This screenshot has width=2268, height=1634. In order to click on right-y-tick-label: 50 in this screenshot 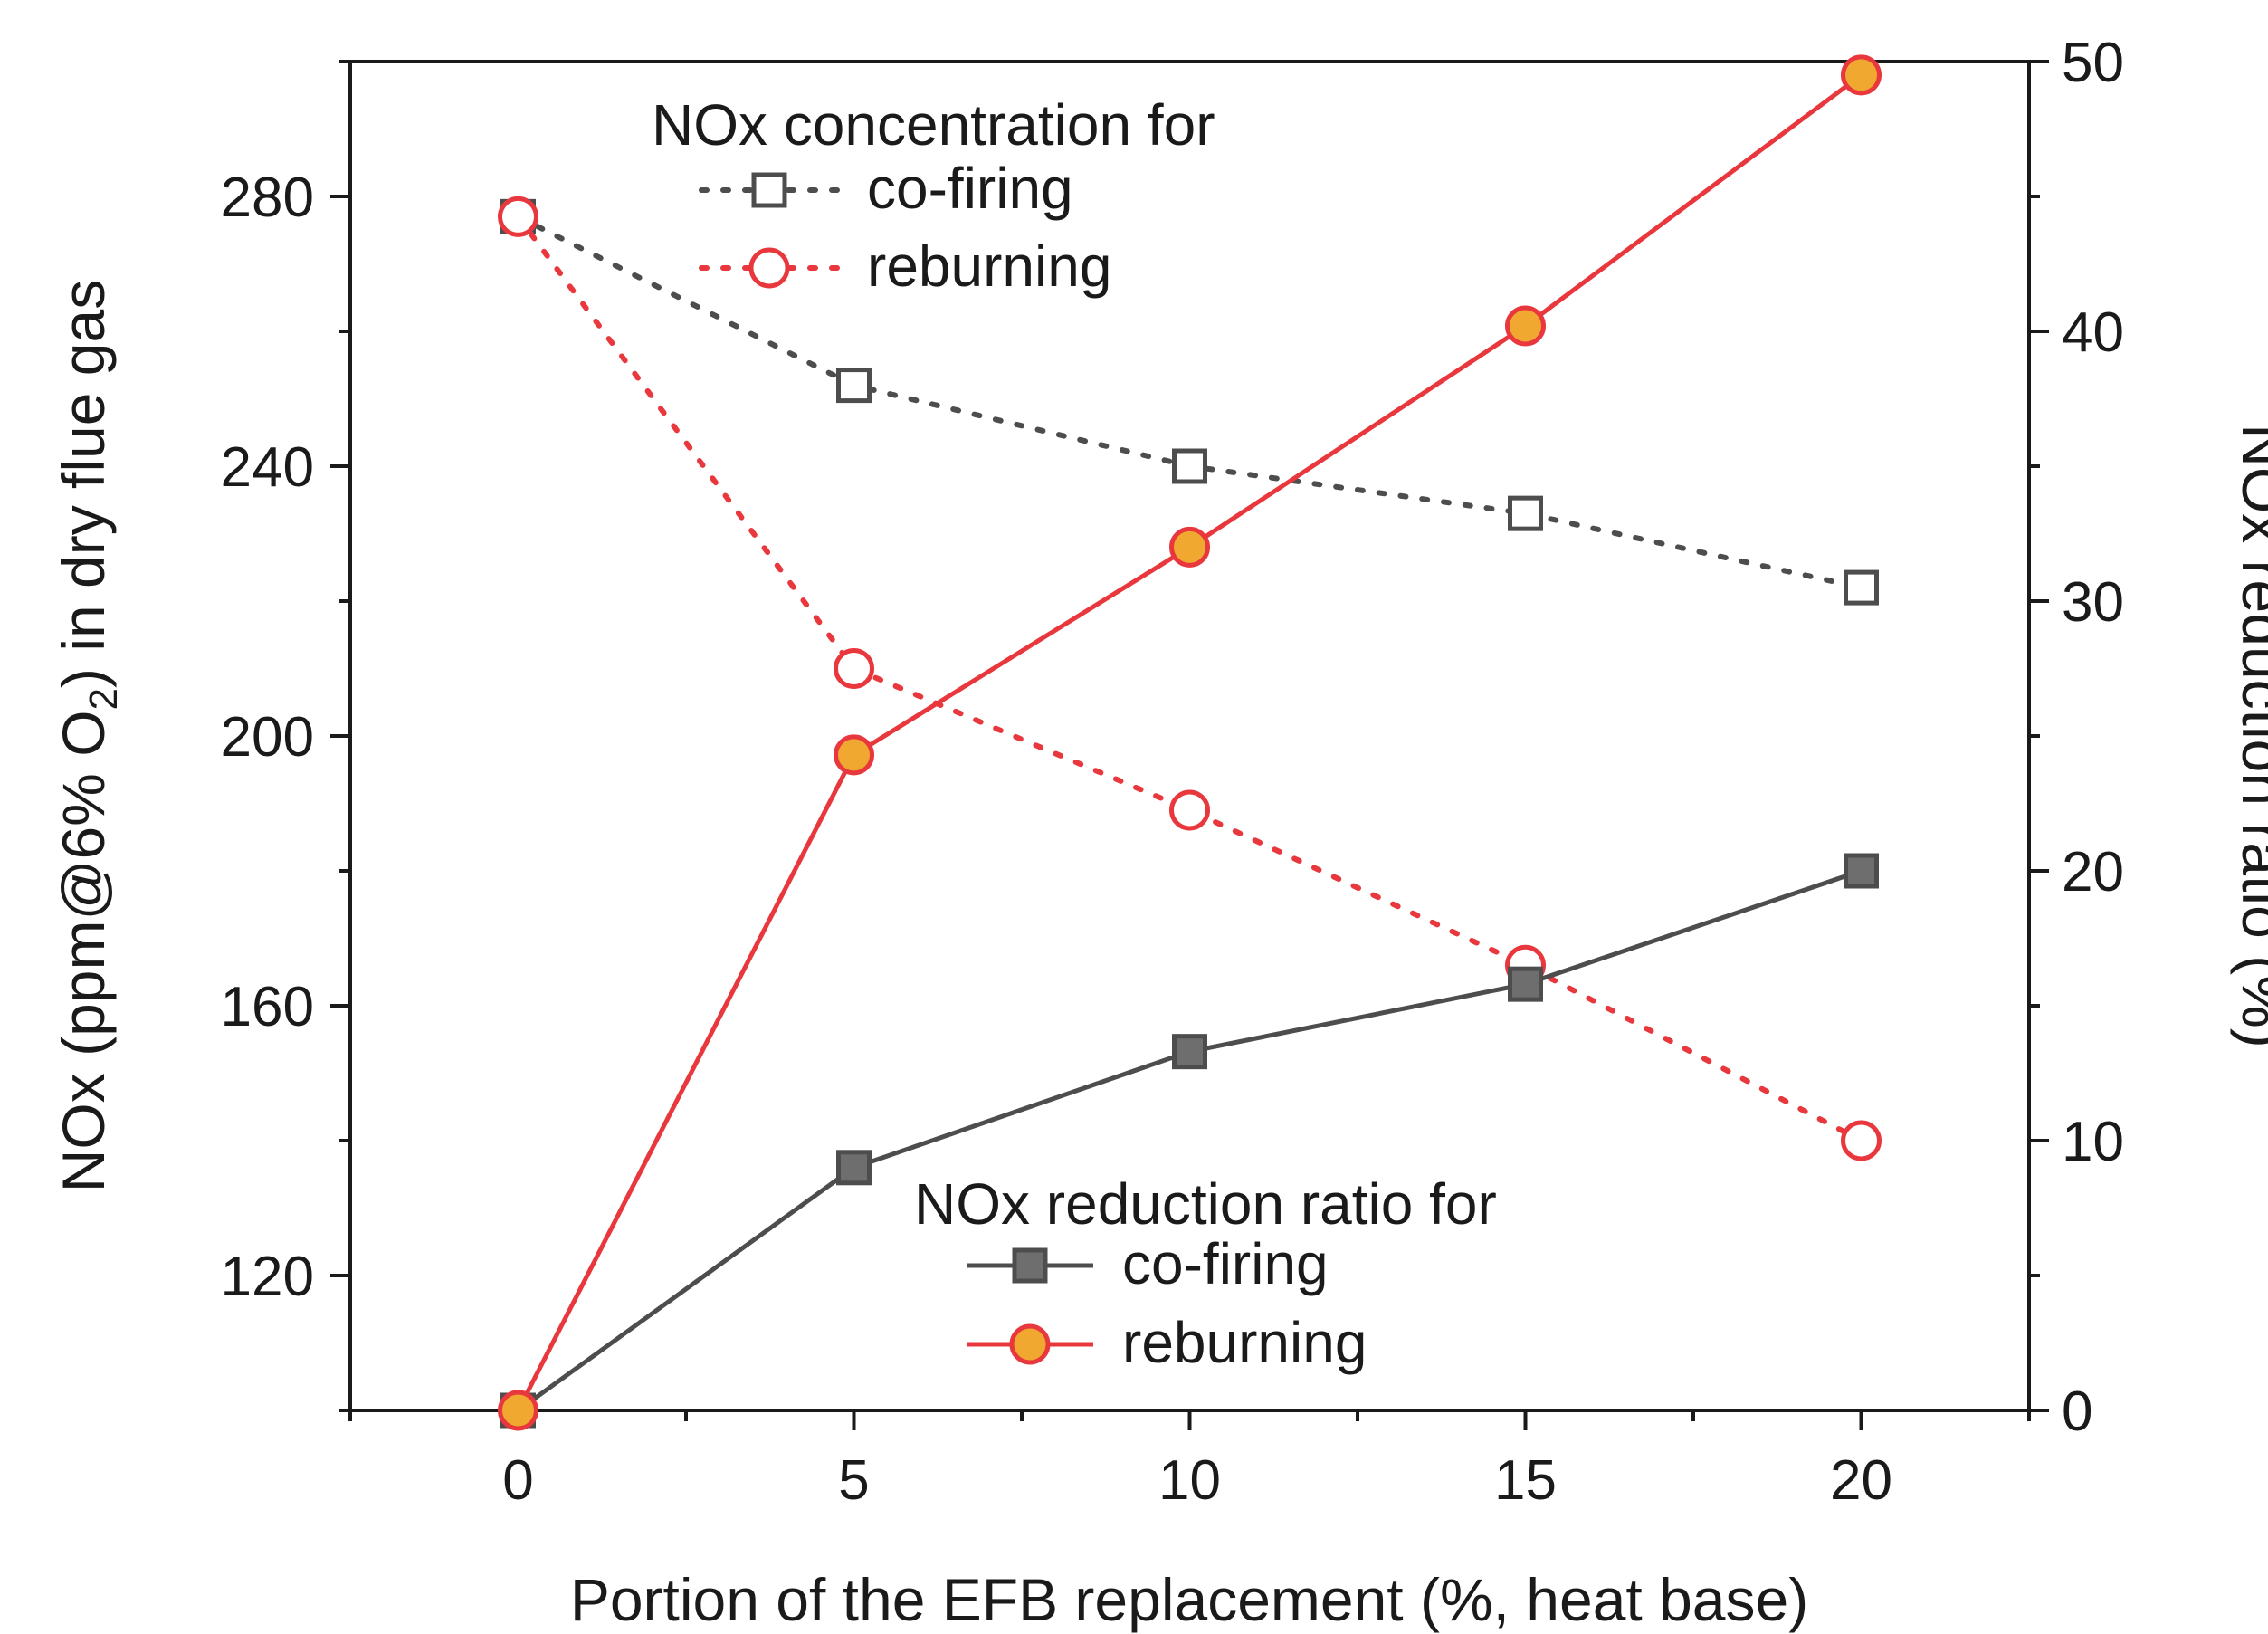, I will do `click(2093, 63)`.